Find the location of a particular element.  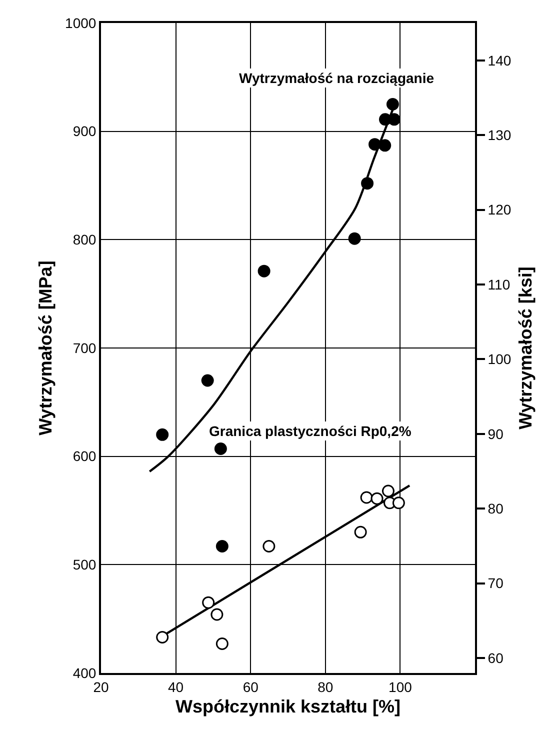

y2-tick-label: 140 is located at coordinates (500, 60).